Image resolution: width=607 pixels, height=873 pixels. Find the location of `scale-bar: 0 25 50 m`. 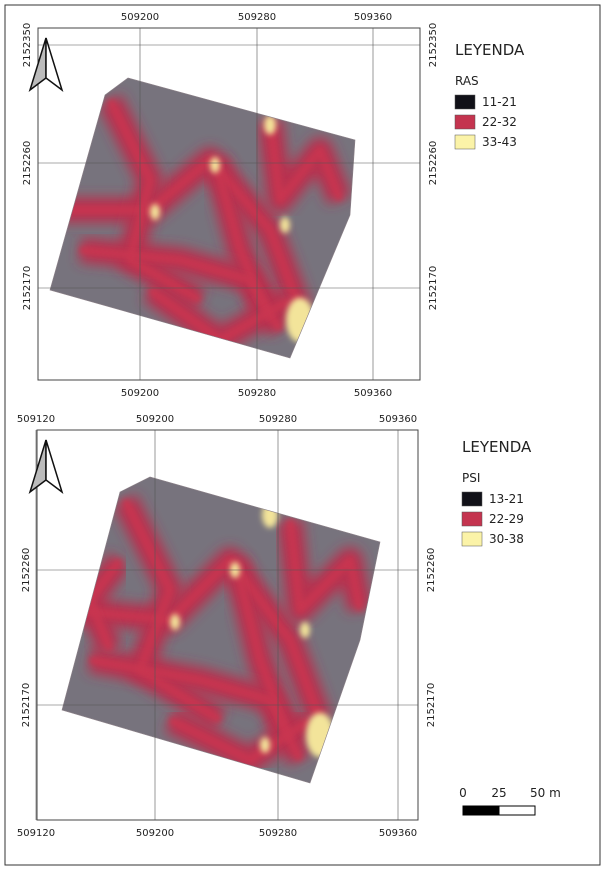

scale-bar: 0 25 50 m is located at coordinates (510, 801).